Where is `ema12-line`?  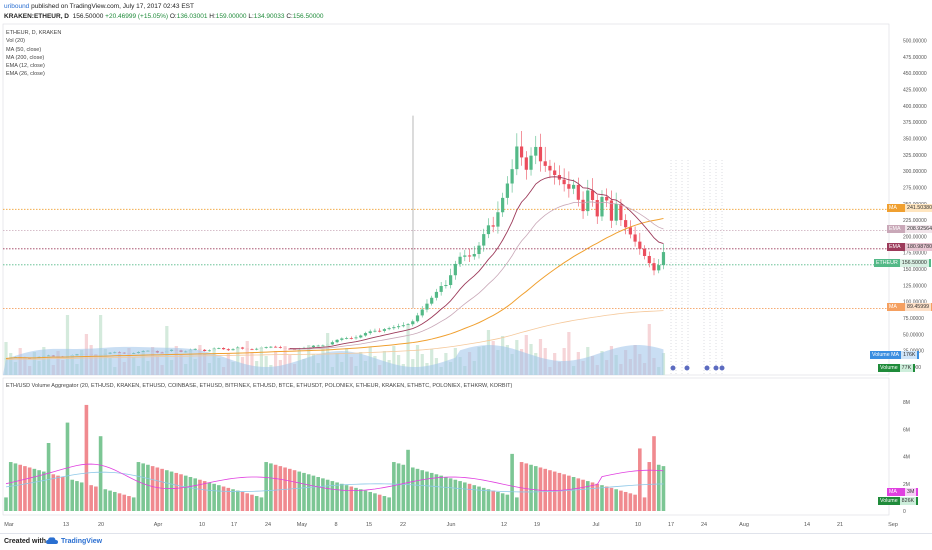 ema12-line is located at coordinates (476, 263).